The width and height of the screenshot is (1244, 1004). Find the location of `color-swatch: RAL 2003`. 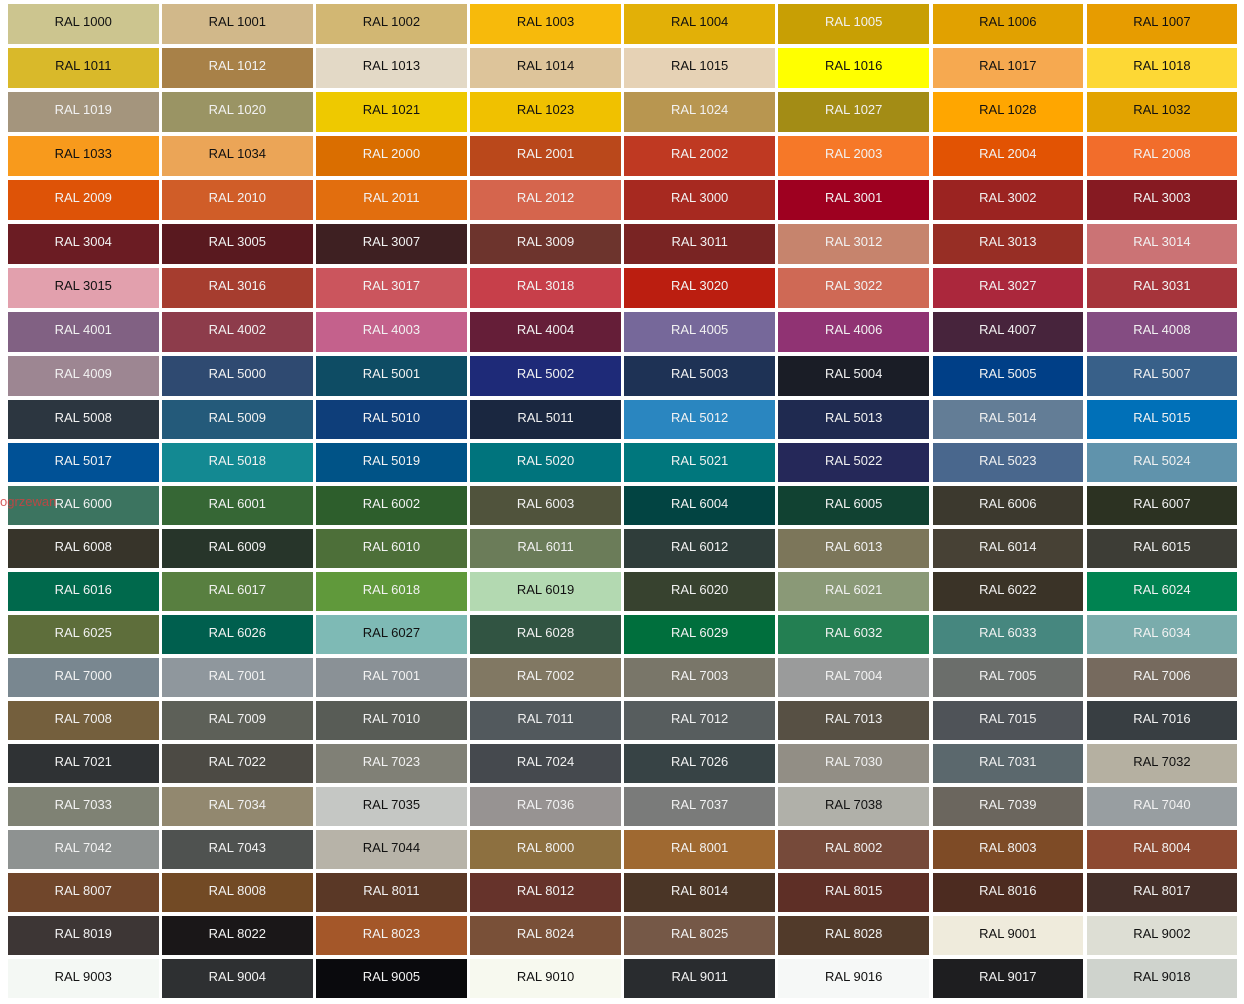

color-swatch: RAL 2003 is located at coordinates (853, 156).